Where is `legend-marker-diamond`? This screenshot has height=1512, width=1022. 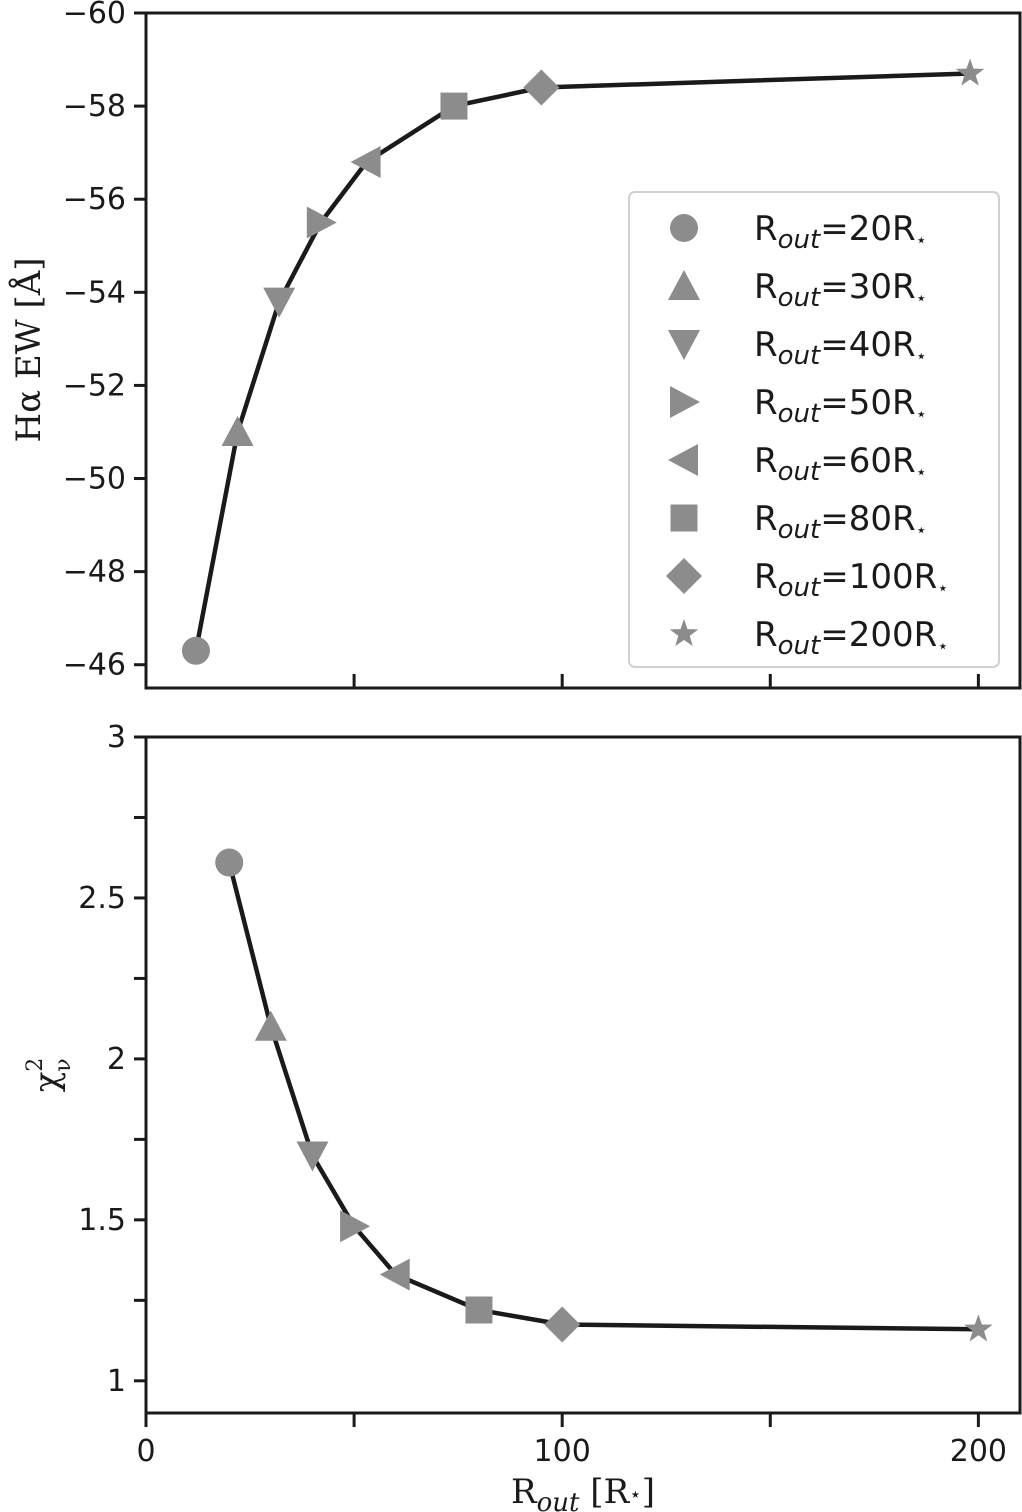 legend-marker-diamond is located at coordinates (684, 576).